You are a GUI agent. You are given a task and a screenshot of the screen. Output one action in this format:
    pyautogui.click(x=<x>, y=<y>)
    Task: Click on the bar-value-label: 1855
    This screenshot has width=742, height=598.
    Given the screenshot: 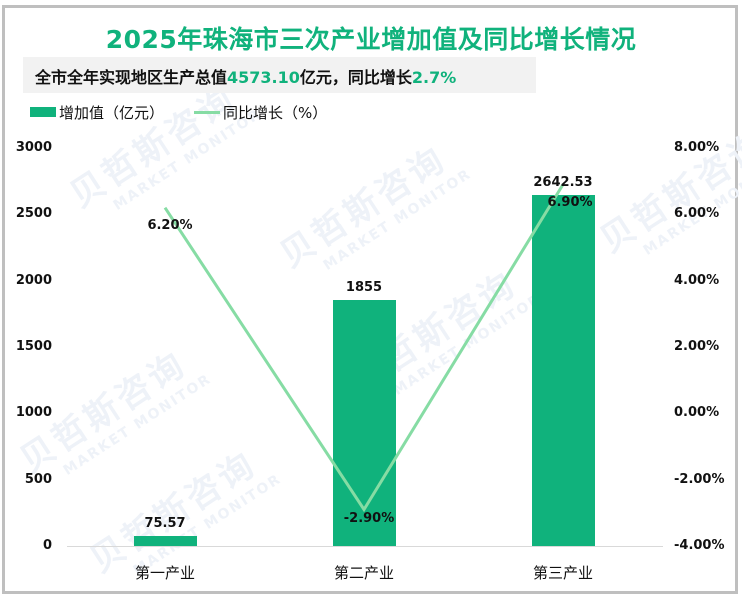 What is the action you would take?
    pyautogui.click(x=364, y=287)
    